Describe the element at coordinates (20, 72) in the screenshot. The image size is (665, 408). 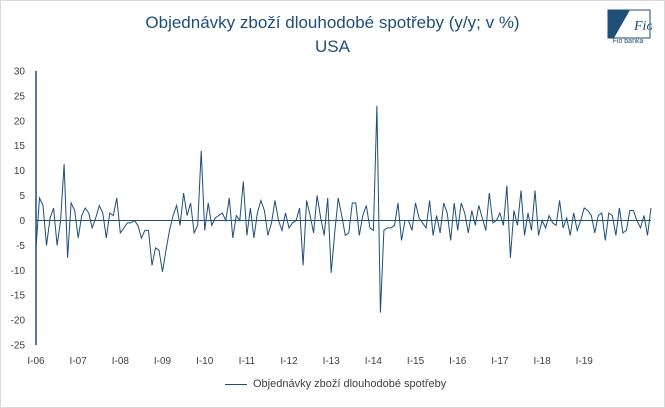
I see `y-tick-label: 30` at that location.